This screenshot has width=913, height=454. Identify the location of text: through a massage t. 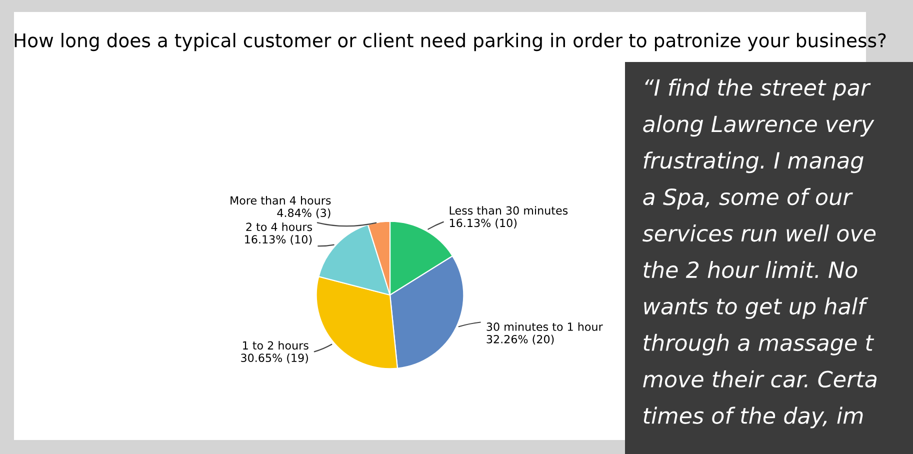
(759, 345).